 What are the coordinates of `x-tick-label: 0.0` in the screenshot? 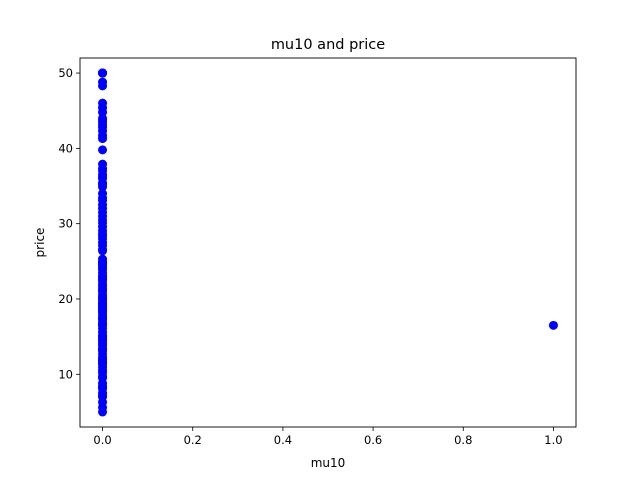 It's located at (102, 440).